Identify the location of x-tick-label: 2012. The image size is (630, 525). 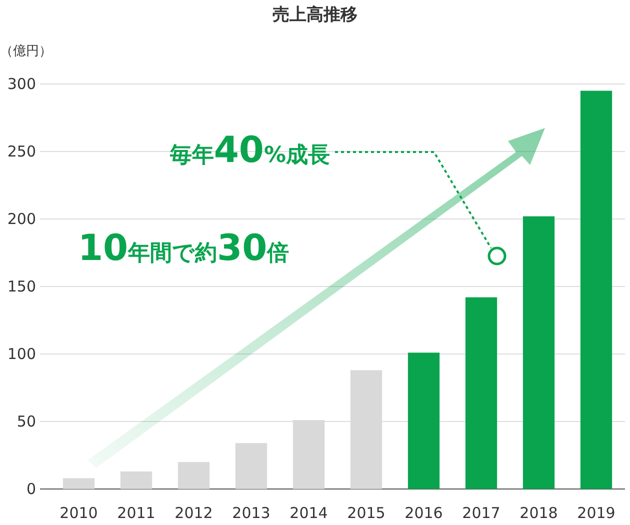
(193, 513).